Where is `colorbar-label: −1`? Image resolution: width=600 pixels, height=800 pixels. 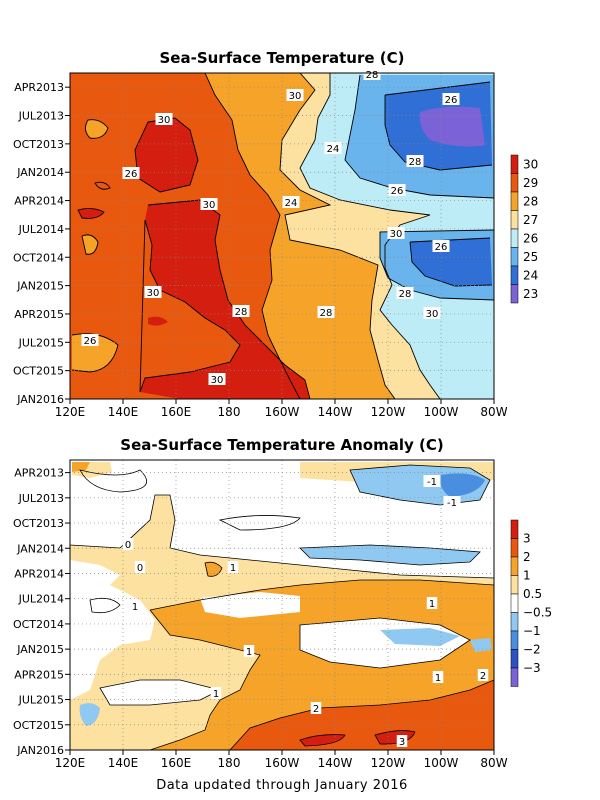
colorbar-label: −1 is located at coordinates (532, 631).